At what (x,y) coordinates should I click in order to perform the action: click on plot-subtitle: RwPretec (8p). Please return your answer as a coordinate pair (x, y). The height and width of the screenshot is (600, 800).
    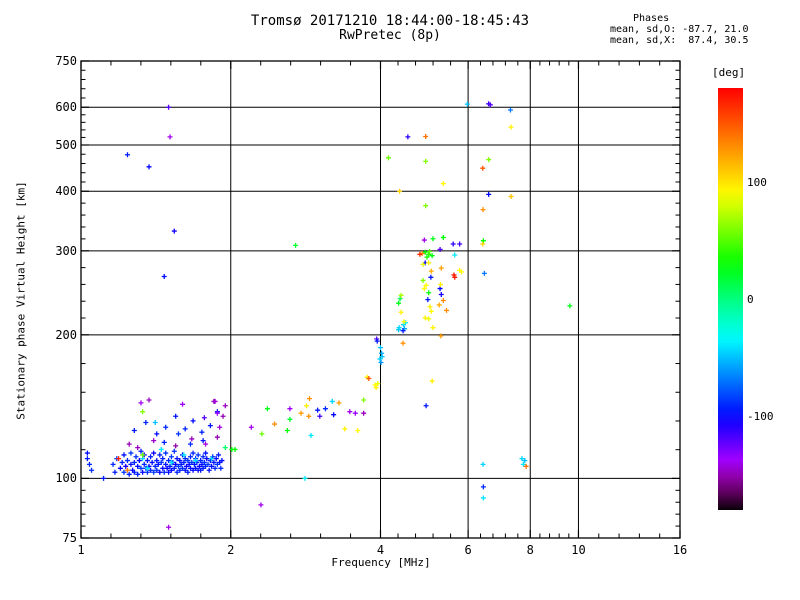
    Looking at the image, I should click on (390, 35).